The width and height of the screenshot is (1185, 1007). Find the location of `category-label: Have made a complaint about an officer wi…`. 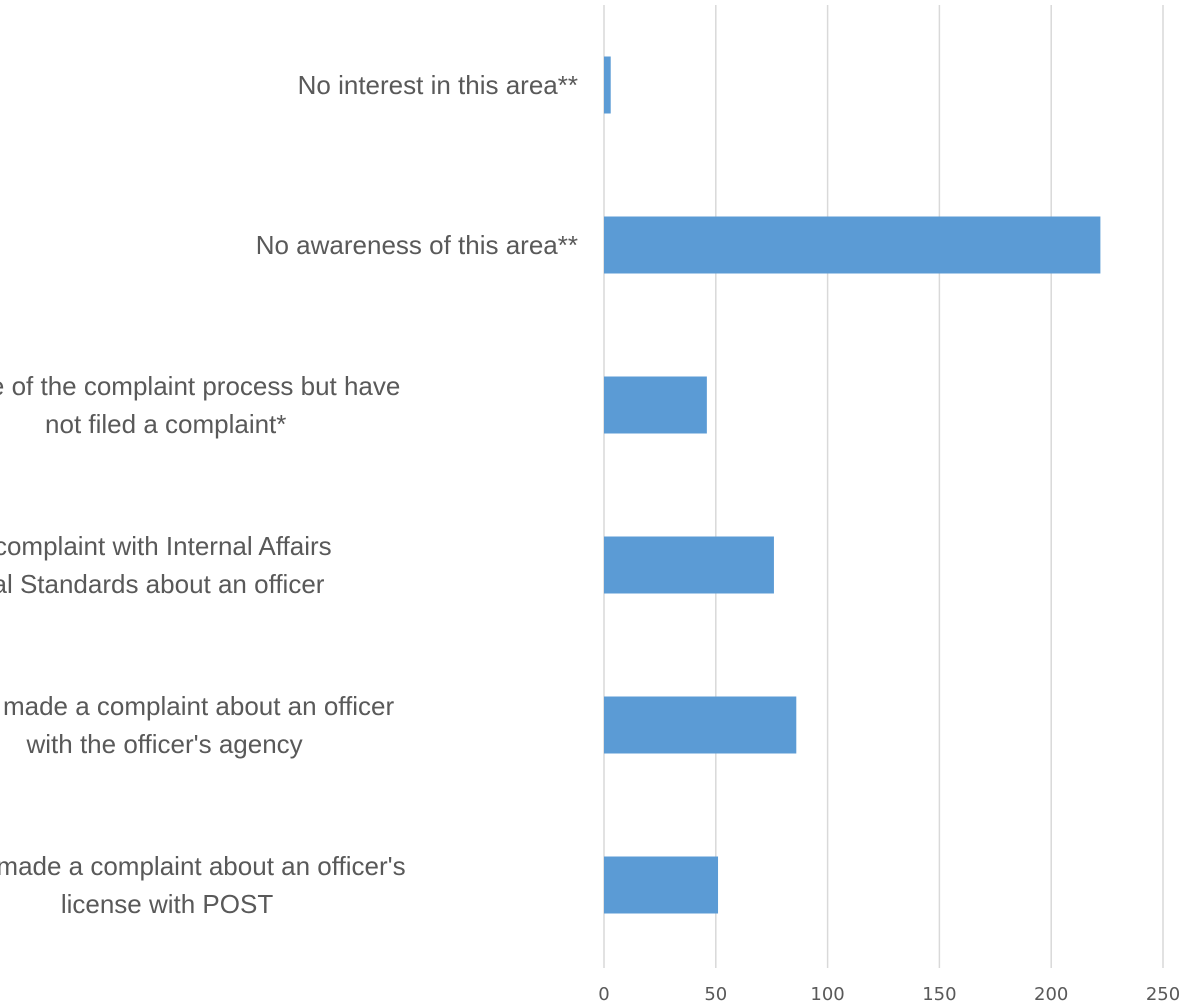

category-label: Have made a complaint about an officer wi… is located at coordinates (197, 725).